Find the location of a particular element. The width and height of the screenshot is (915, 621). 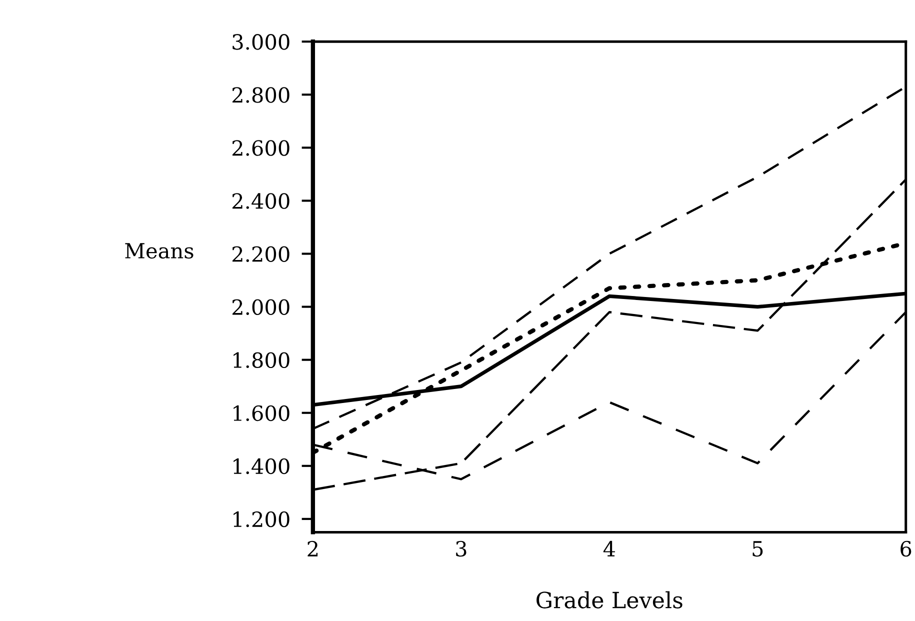

x-axis-title: Grade Levels is located at coordinates (609, 599).